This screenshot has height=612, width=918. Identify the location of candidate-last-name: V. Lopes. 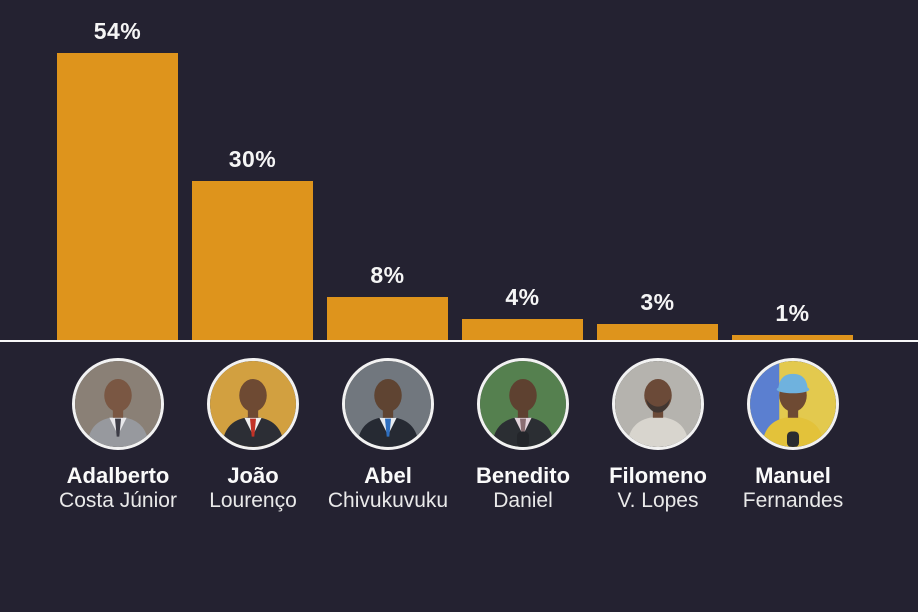
(658, 500).